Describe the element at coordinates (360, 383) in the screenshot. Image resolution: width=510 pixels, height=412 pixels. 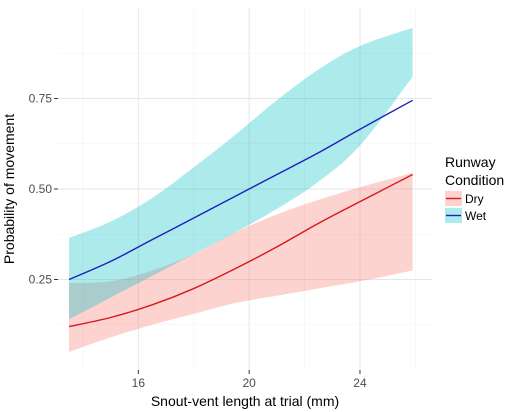
I see `x-tick-label: 24` at that location.